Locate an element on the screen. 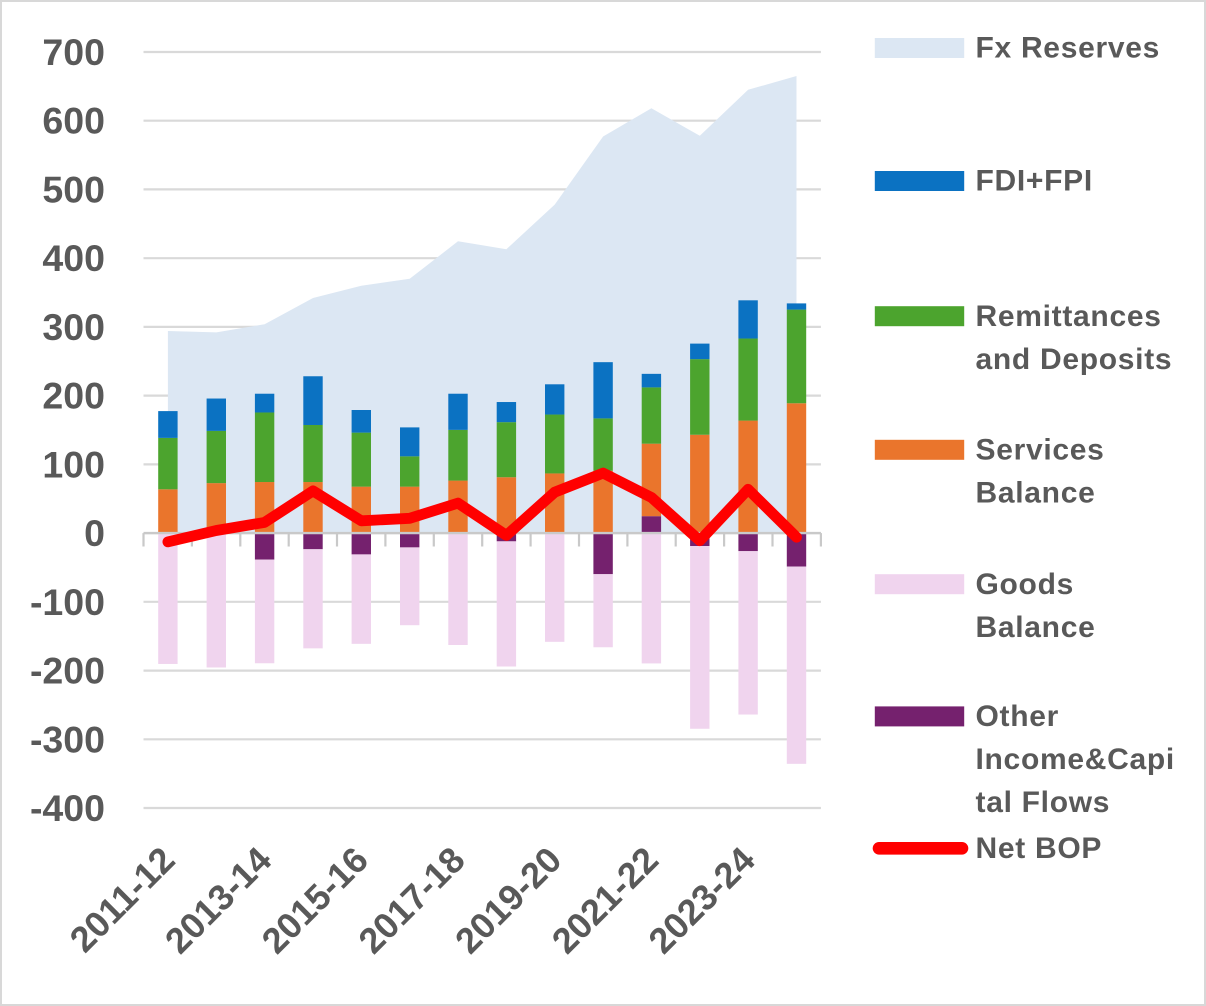 The height and width of the screenshot is (1006, 1206). svg-text: Fx Reserves is located at coordinates (1068, 48).